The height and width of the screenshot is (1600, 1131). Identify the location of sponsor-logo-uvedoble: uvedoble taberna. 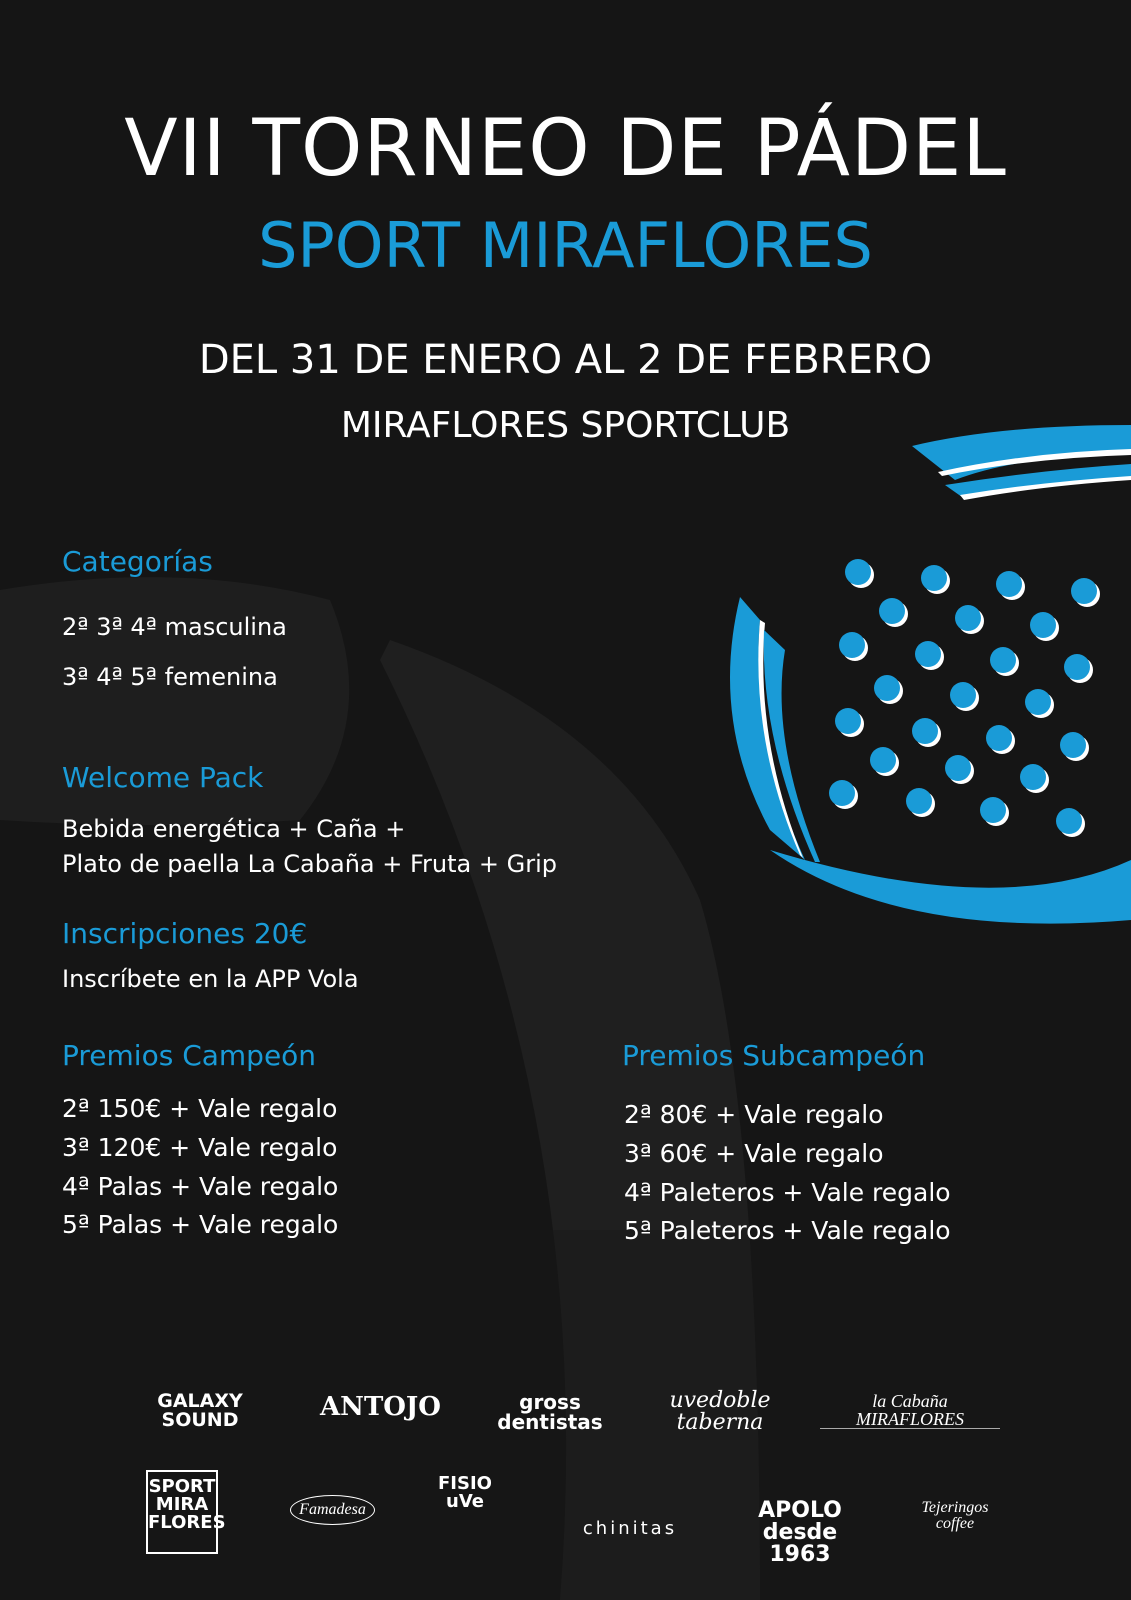
(720, 1411).